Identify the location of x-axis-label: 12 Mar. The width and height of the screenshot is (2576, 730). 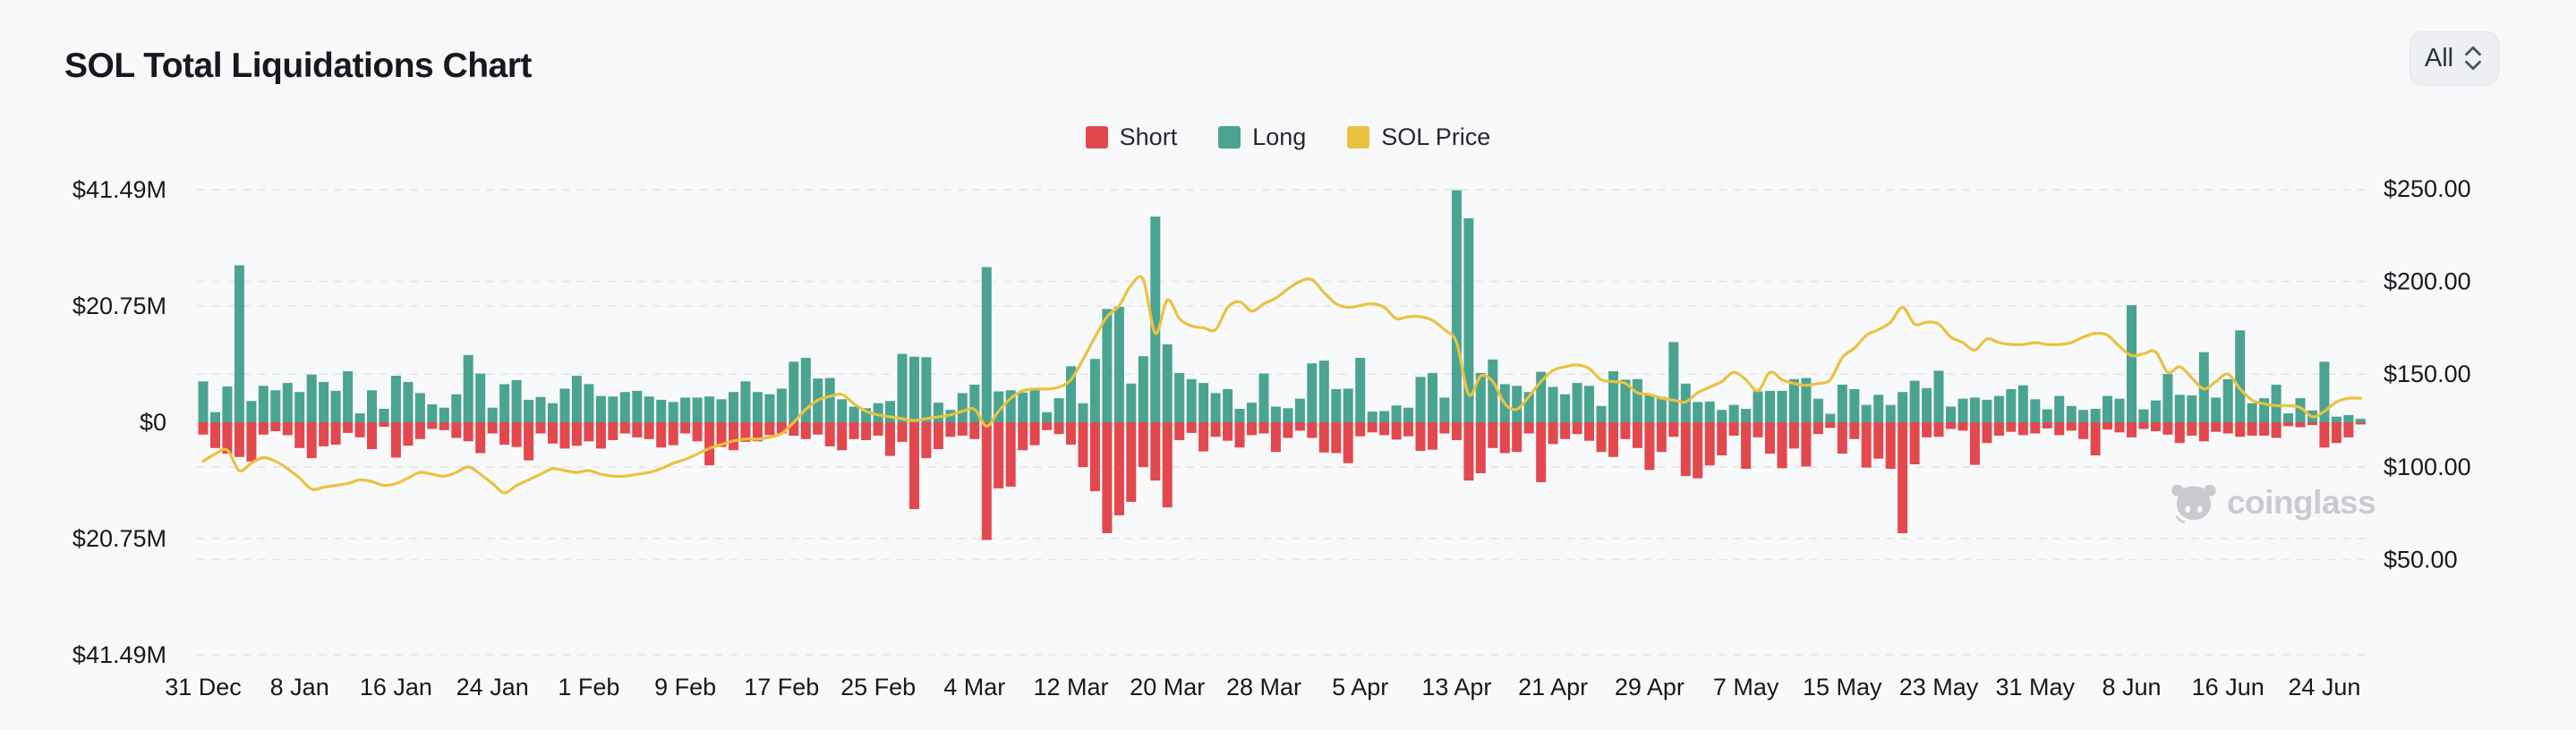
(1070, 687).